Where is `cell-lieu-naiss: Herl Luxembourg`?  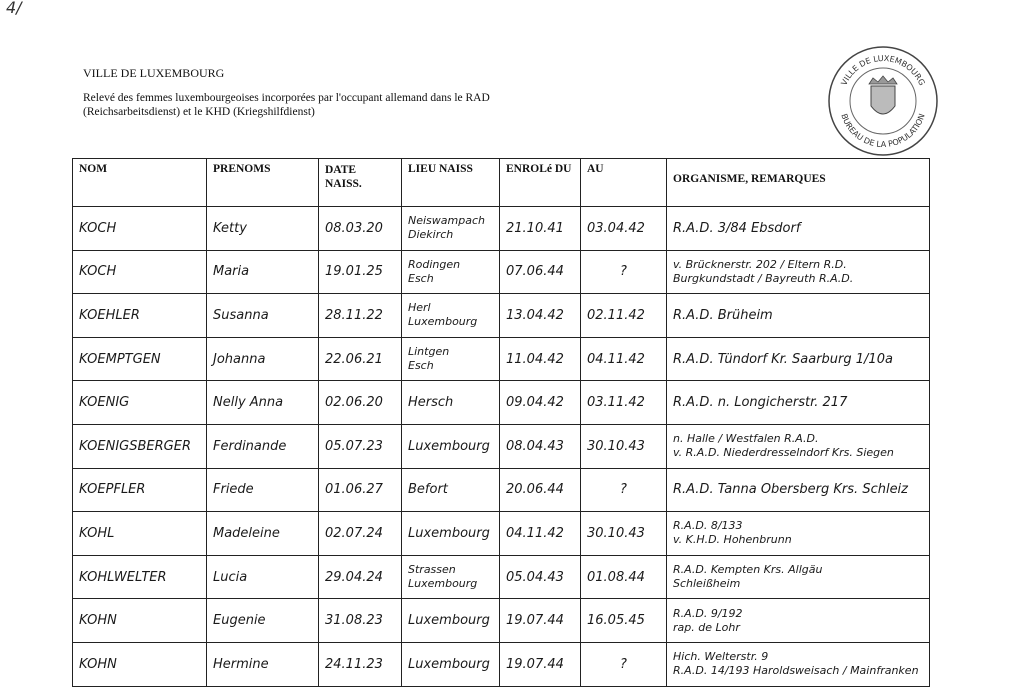
cell-lieu-naiss: Herl Luxembourg is located at coordinates (450, 315).